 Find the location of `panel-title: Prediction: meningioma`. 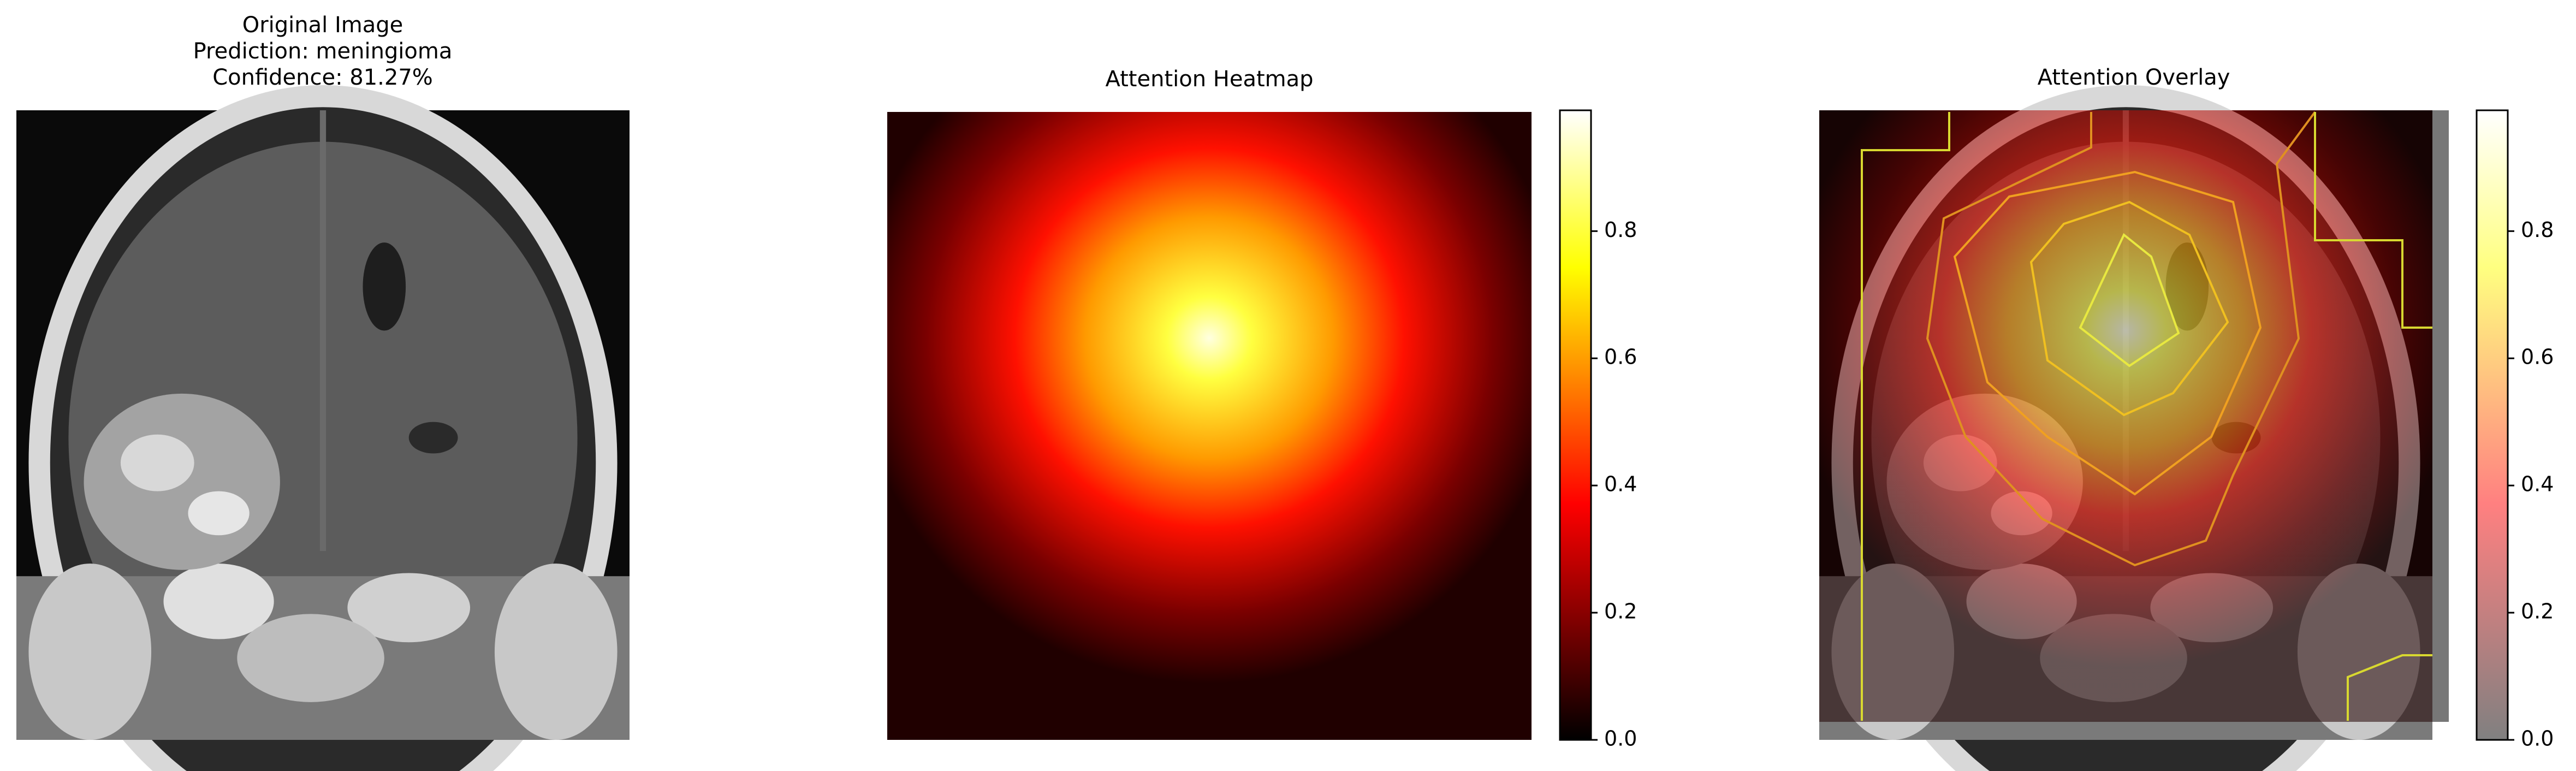

panel-title: Prediction: meningioma is located at coordinates (323, 51).